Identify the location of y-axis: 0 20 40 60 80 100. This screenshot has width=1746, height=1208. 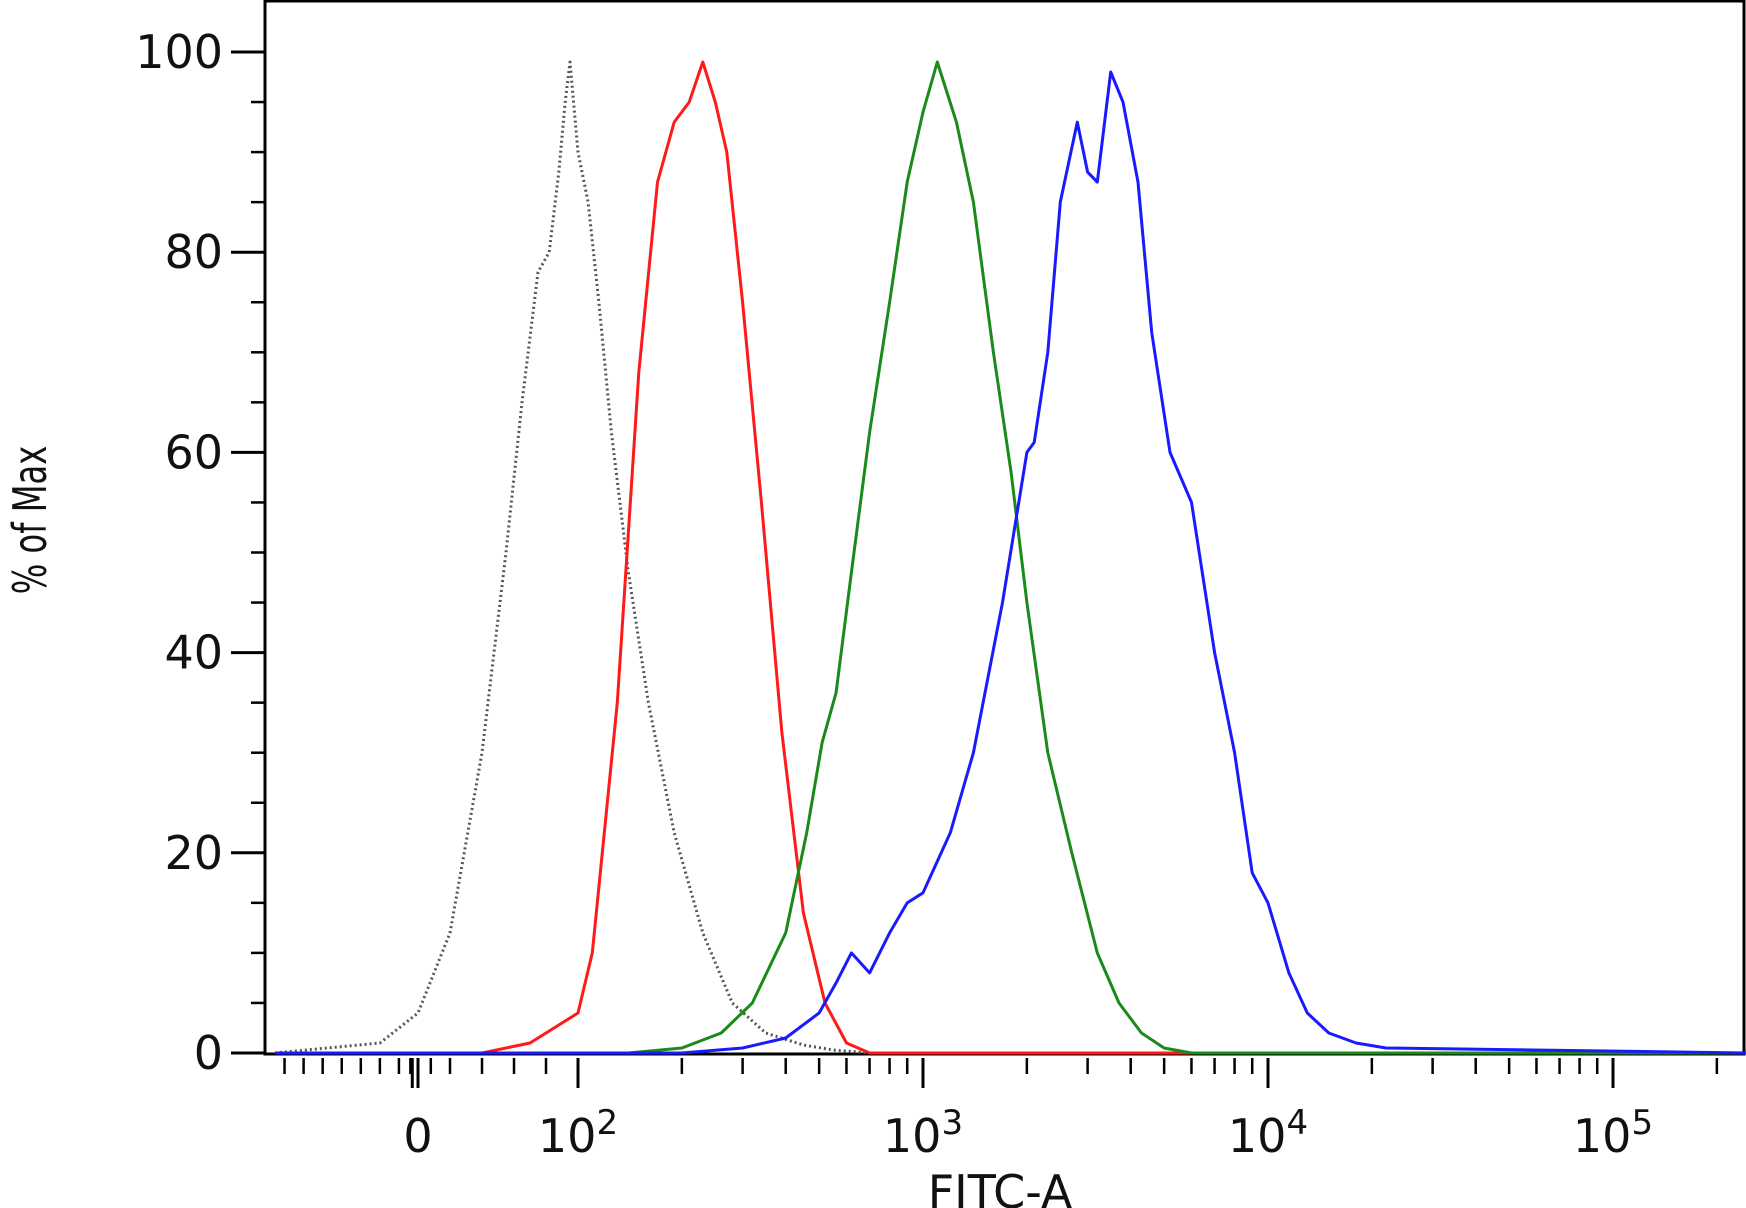
(200, 552).